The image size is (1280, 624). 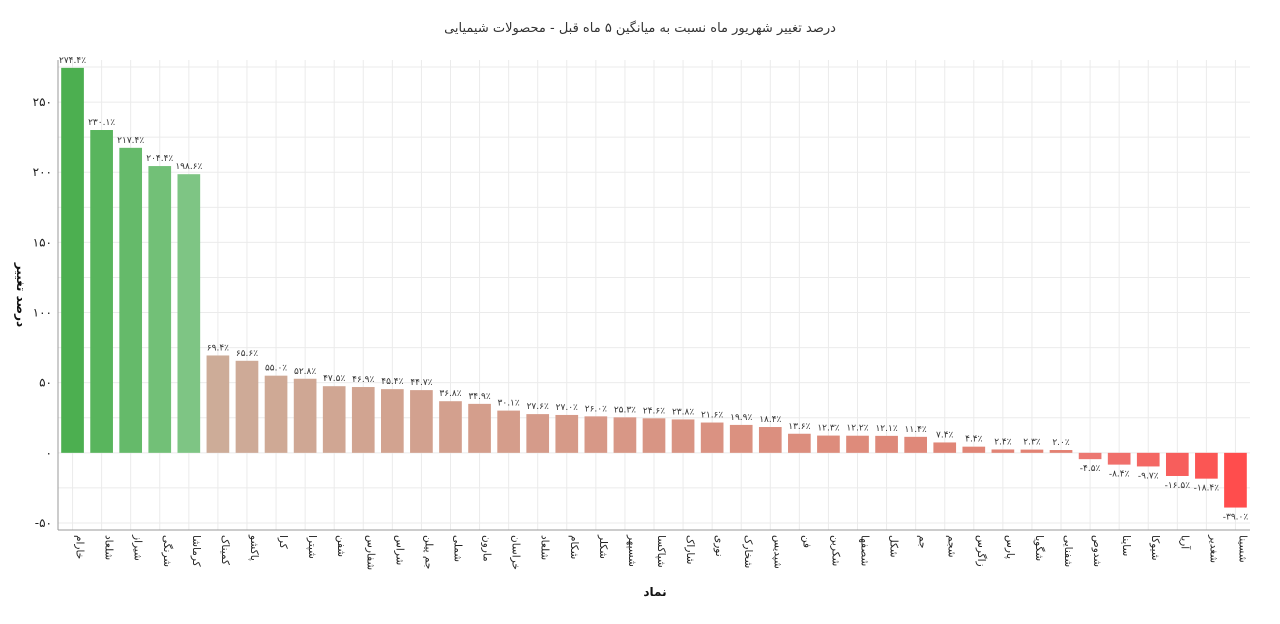 I want to click on data-label: ۱۲.۳٪, so click(x=828, y=429).